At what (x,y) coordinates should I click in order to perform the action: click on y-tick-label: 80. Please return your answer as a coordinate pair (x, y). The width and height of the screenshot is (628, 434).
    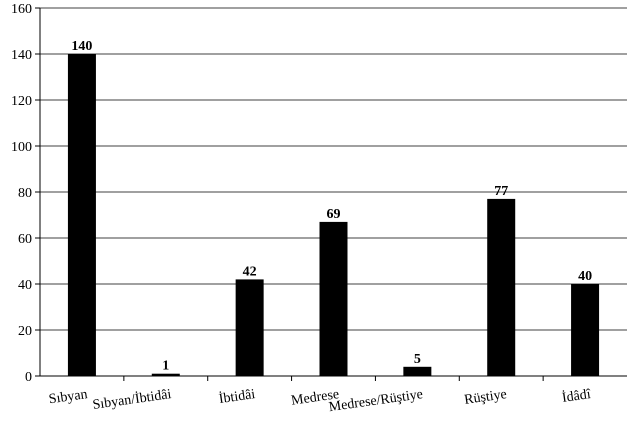
    Looking at the image, I should click on (25, 193).